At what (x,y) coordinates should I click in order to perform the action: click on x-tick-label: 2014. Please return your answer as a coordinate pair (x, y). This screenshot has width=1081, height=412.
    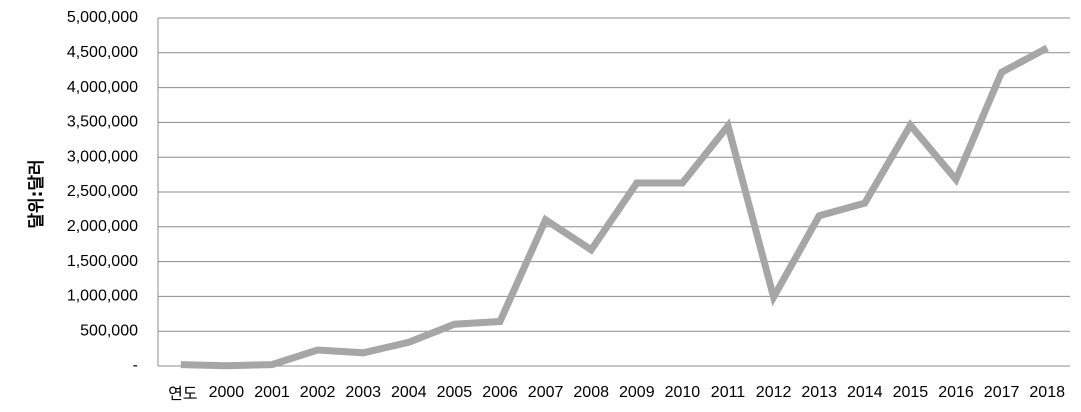
    Looking at the image, I should click on (865, 392).